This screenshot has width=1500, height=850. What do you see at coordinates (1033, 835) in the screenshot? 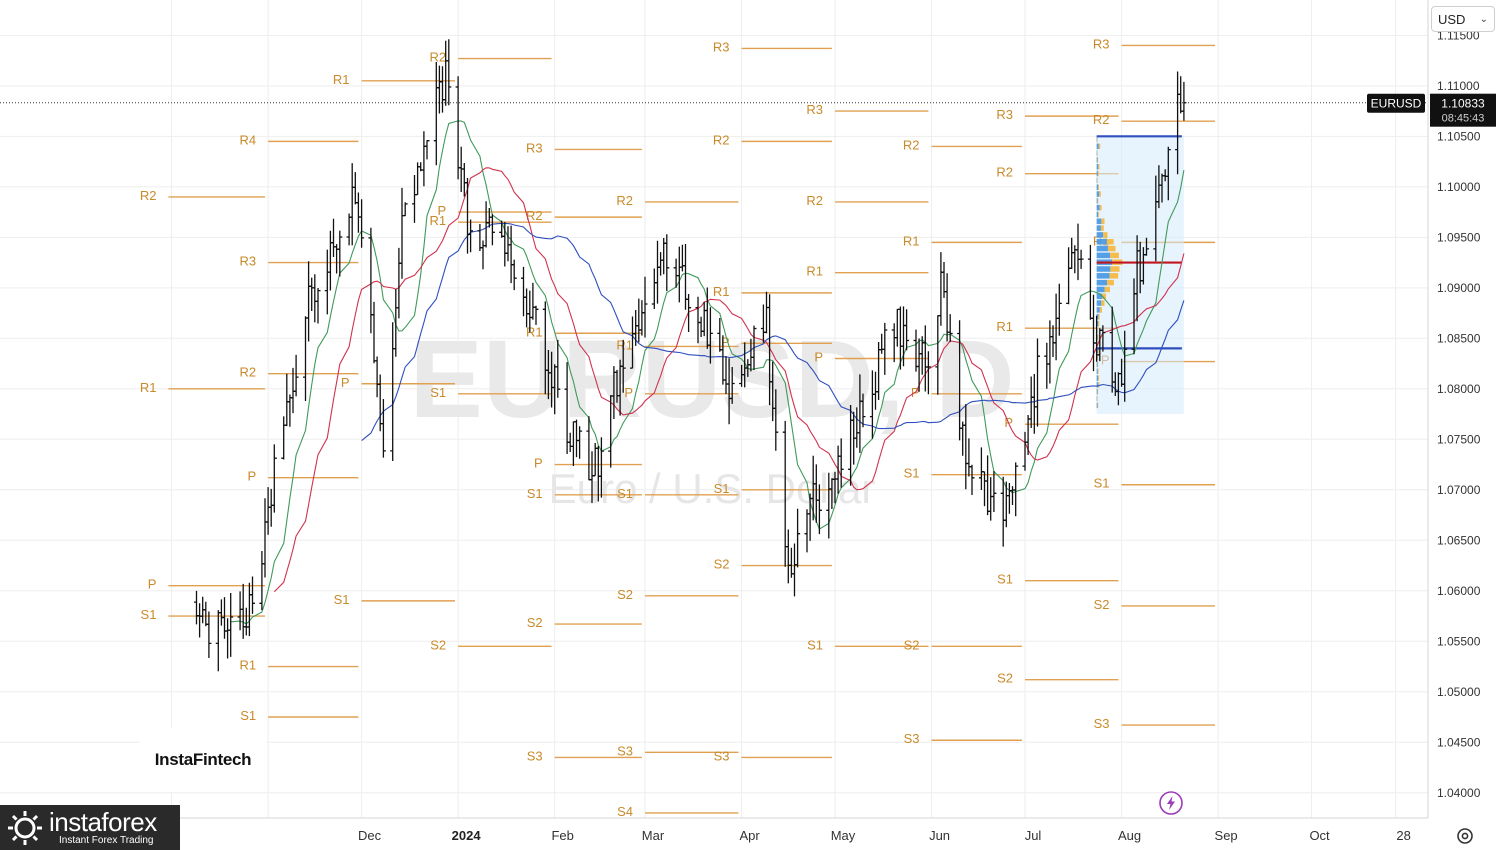
I see `time-tick-label: Jul` at bounding box center [1033, 835].